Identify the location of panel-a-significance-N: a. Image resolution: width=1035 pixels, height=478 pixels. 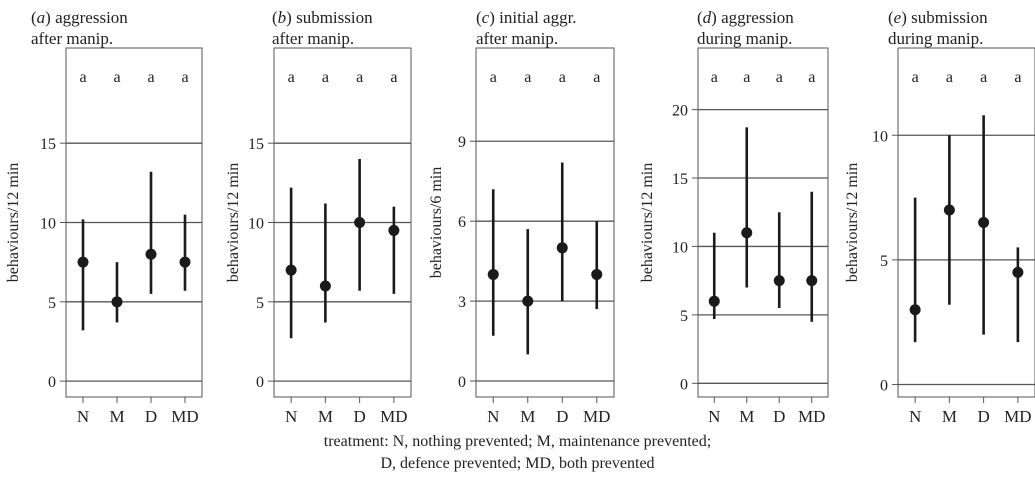
(82, 77).